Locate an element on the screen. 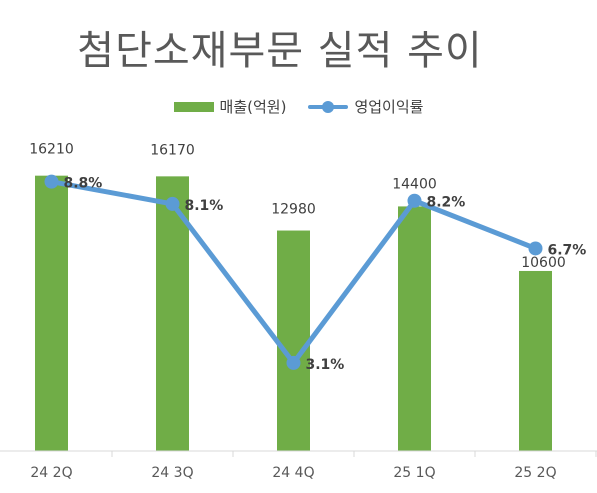 The height and width of the screenshot is (493, 597). x-ticks-layer is located at coordinates (354, 454).